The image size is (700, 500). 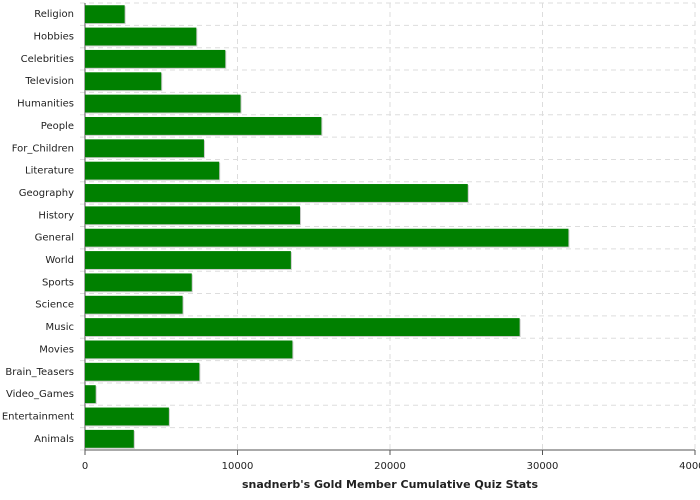 I want to click on y-tick-label: Entertainment, so click(x=38, y=416).